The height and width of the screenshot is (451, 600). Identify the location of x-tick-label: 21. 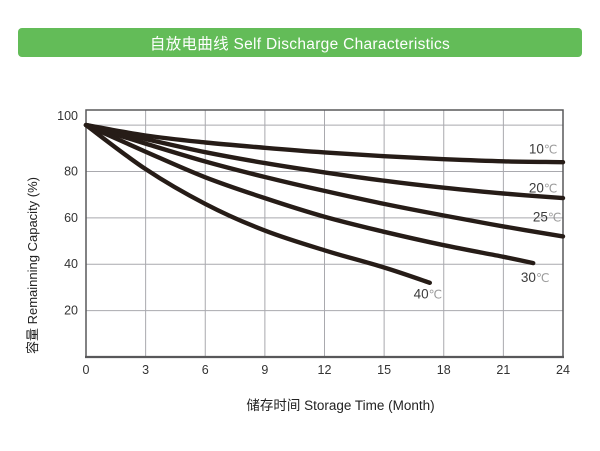
(503, 370).